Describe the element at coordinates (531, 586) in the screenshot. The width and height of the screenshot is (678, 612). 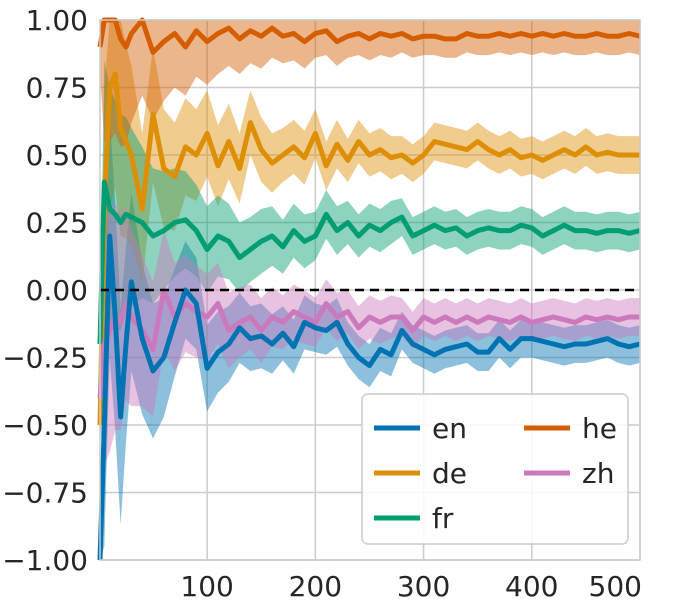
I see `x-tick-label: 400` at that location.